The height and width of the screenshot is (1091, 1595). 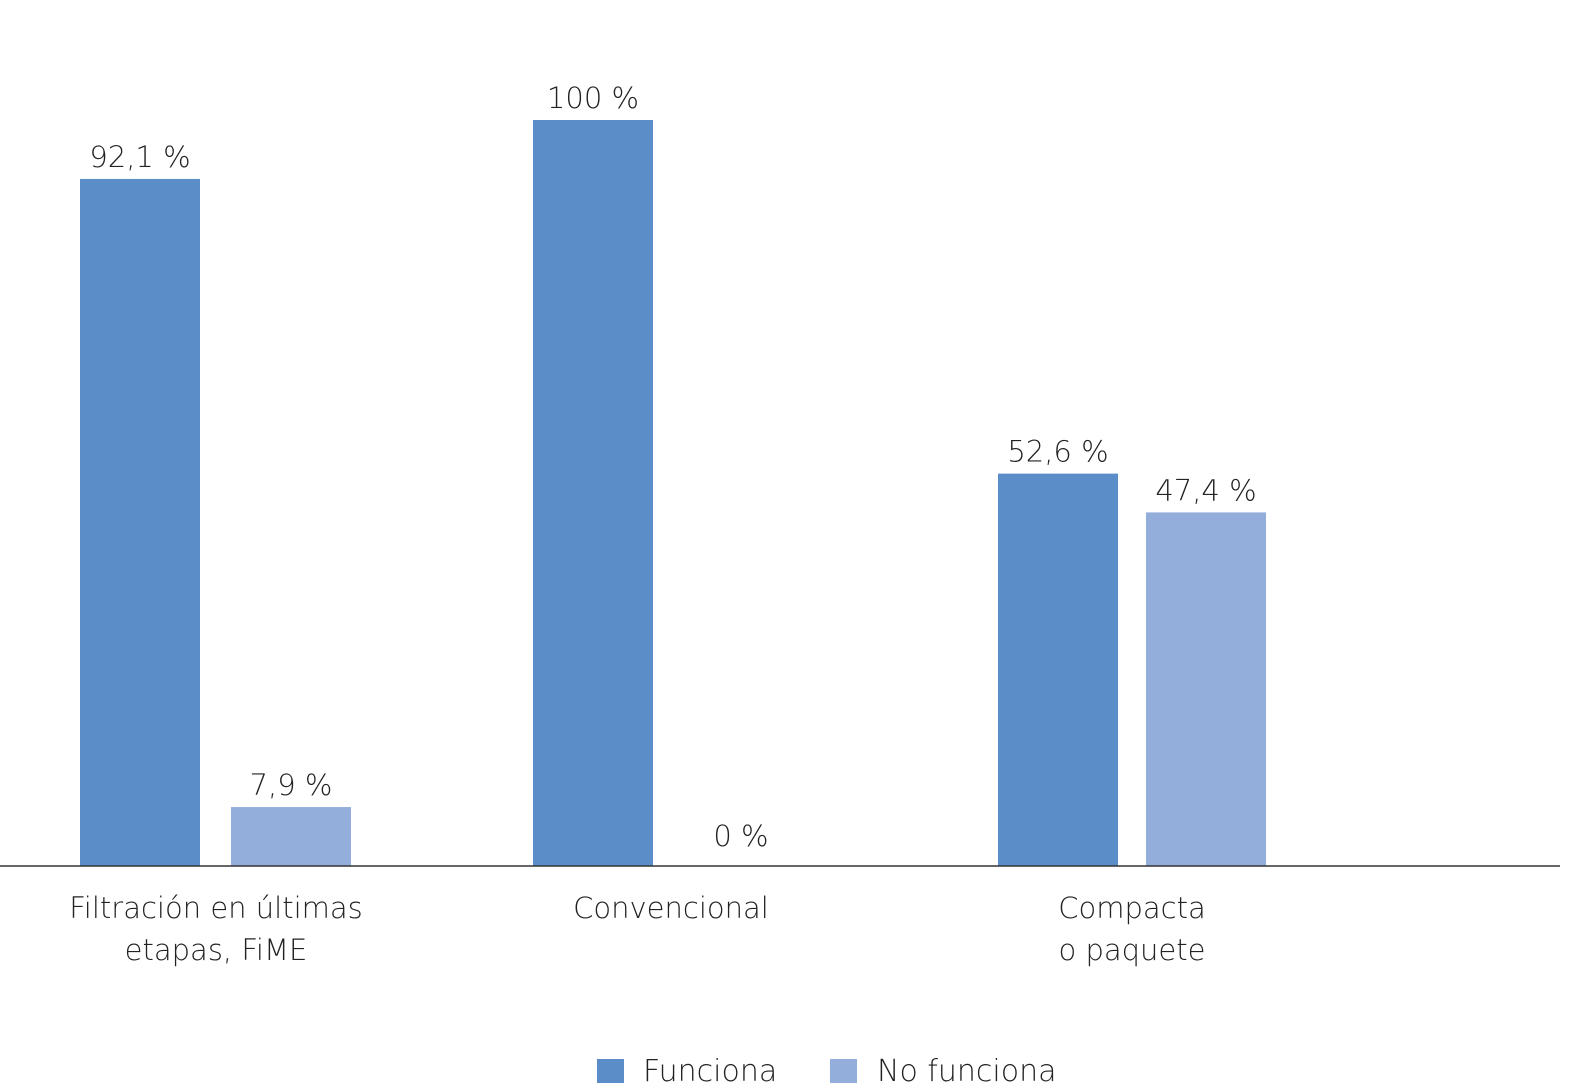 What do you see at coordinates (593, 98) in the screenshot?
I see `data-label-funciona-1: 100 %` at bounding box center [593, 98].